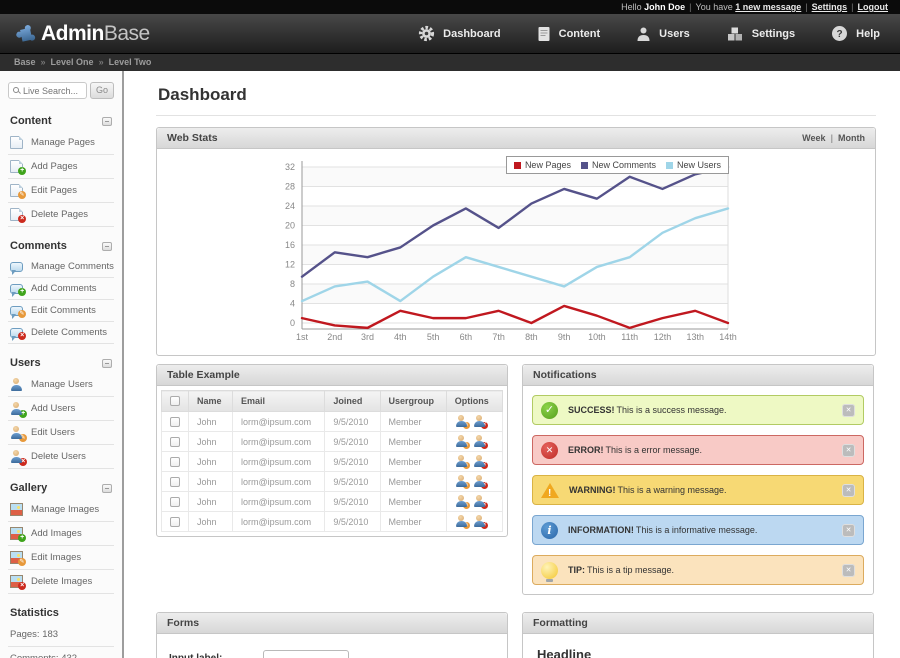 The width and height of the screenshot is (900, 658). What do you see at coordinates (61, 433) in the screenshot?
I see `sidebar-item-edit-users: Edit Users` at bounding box center [61, 433].